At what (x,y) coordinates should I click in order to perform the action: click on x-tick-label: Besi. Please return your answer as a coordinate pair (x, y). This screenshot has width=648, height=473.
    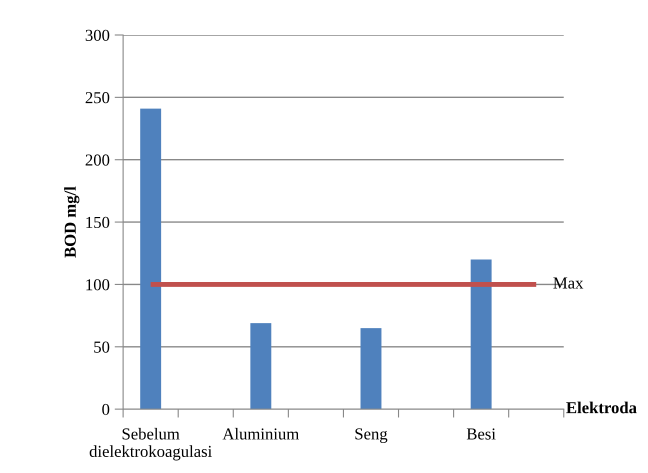
    Looking at the image, I should click on (481, 434).